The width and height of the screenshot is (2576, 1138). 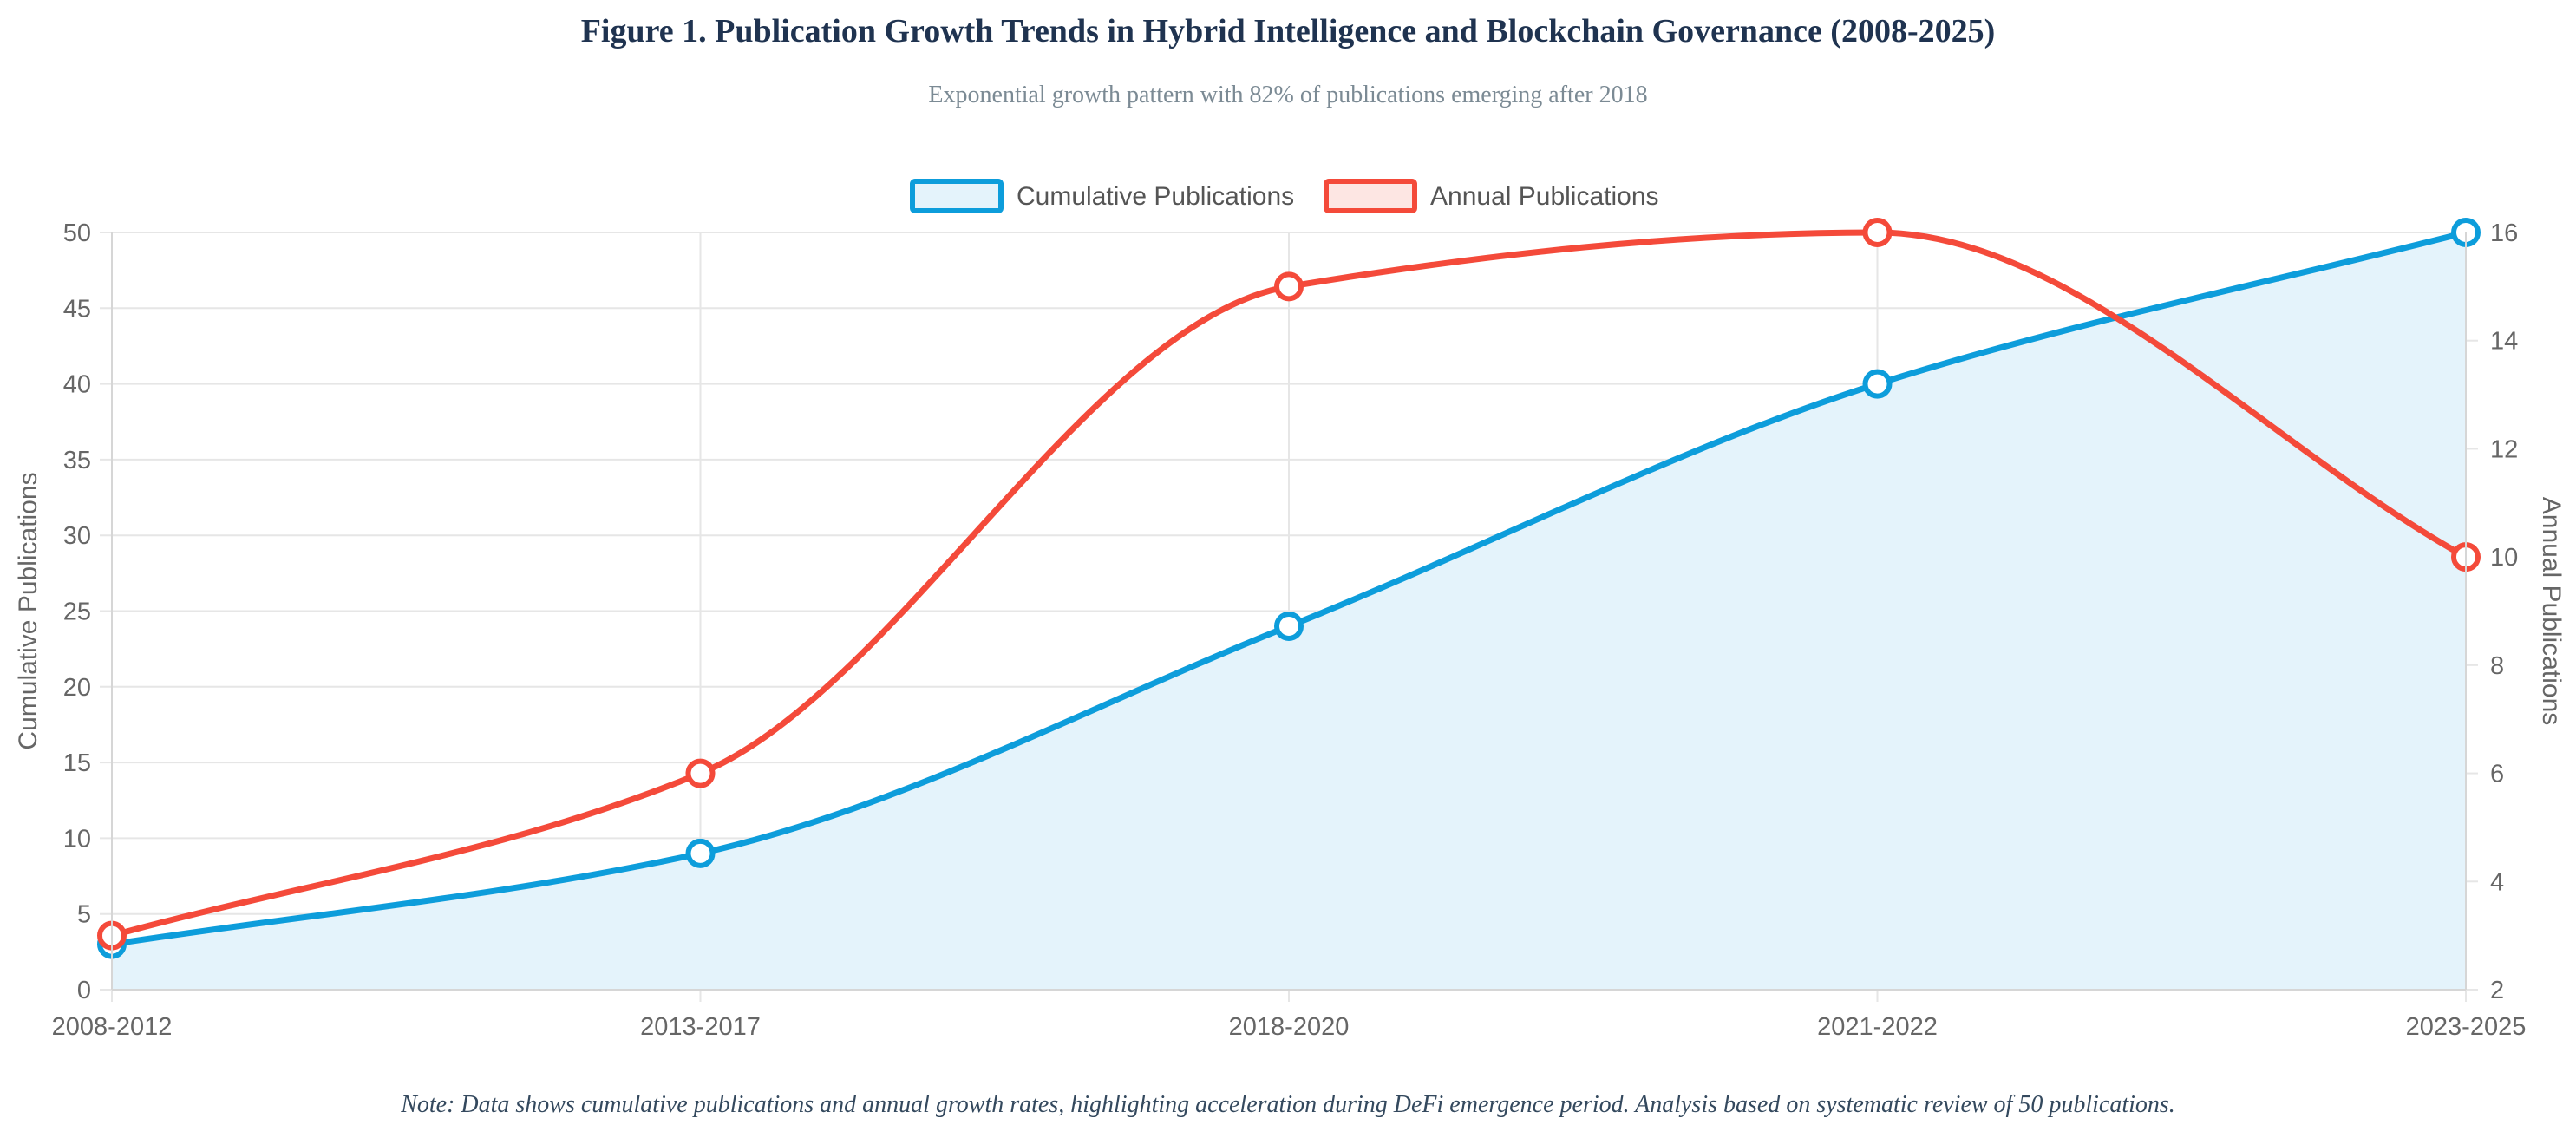 I want to click on y-left-axis-title: Cumulative Publications, so click(x=28, y=610).